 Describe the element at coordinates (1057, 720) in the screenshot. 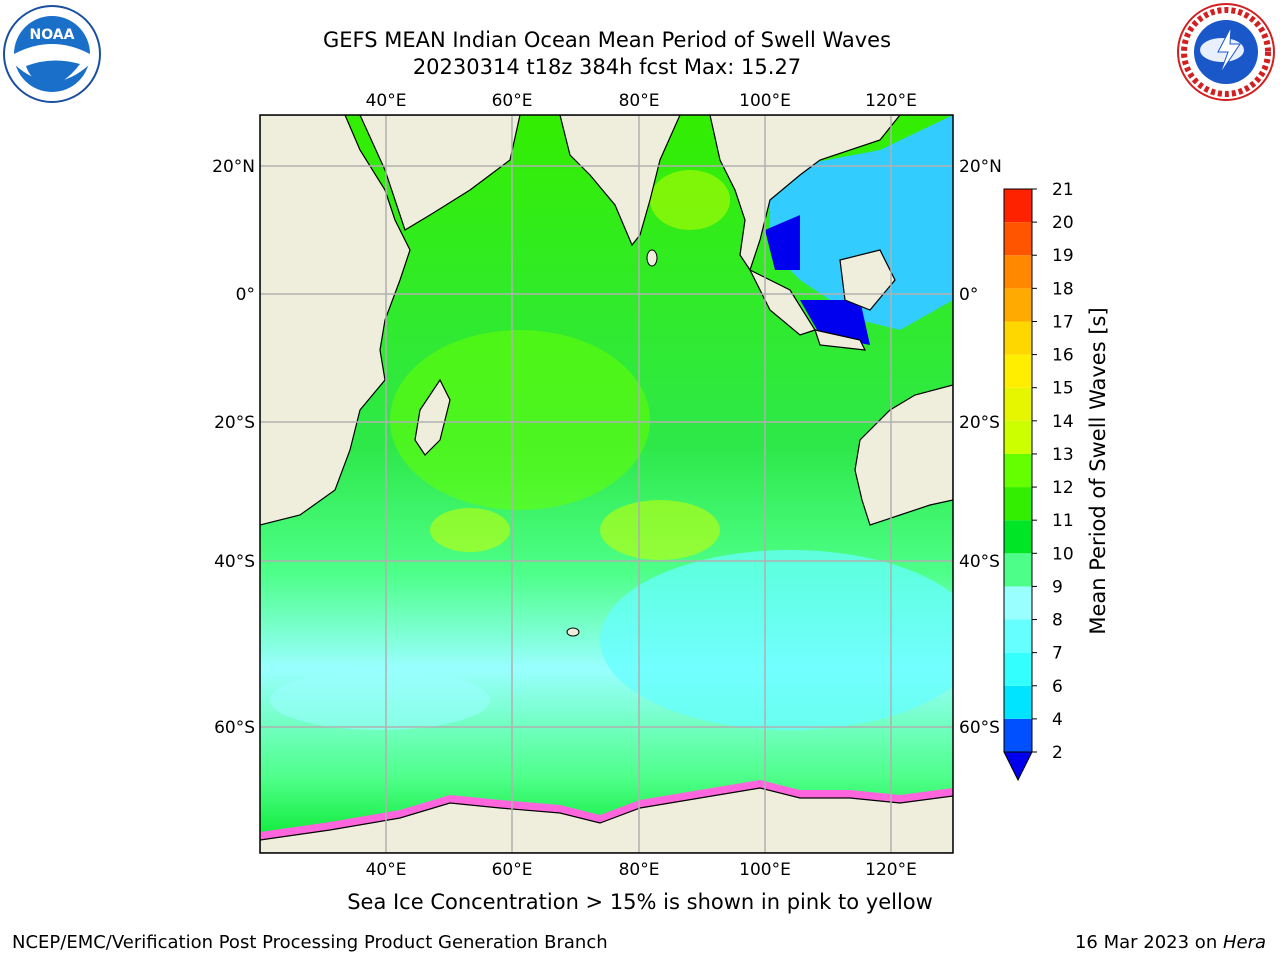

I see `colorbar-tick-label: 4` at that location.